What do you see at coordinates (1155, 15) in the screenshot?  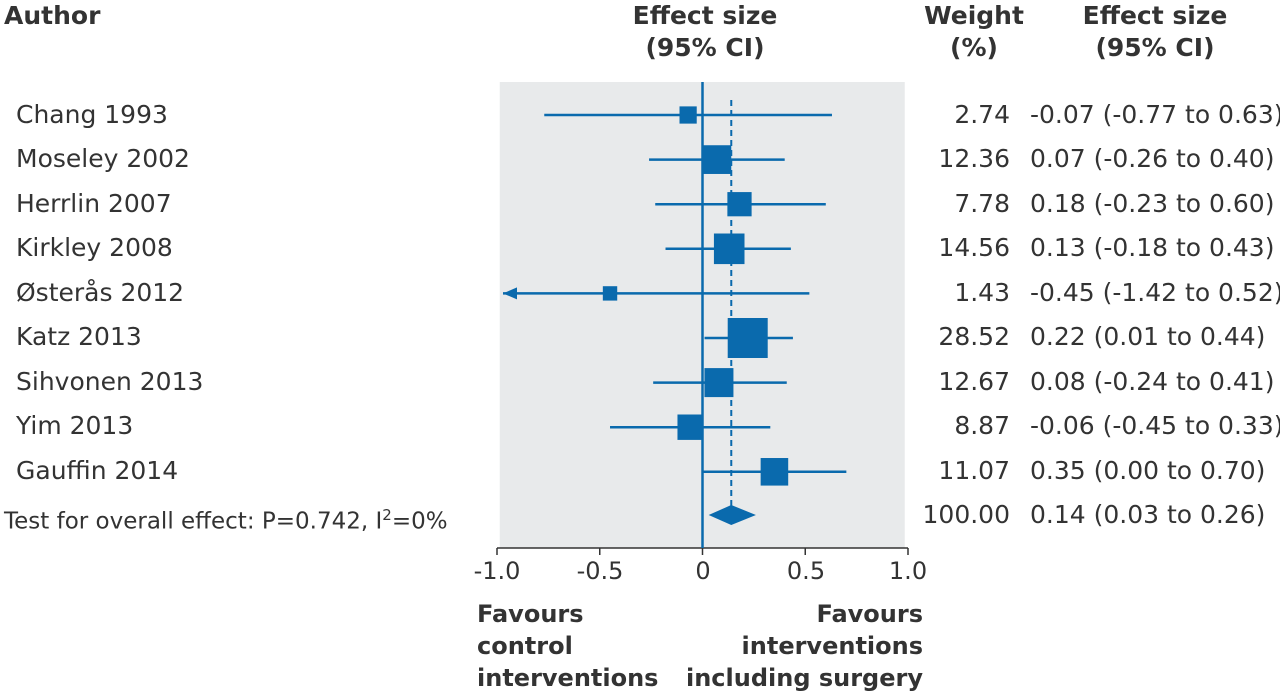 I see `es-column-header-line1: Effect size` at bounding box center [1155, 15].